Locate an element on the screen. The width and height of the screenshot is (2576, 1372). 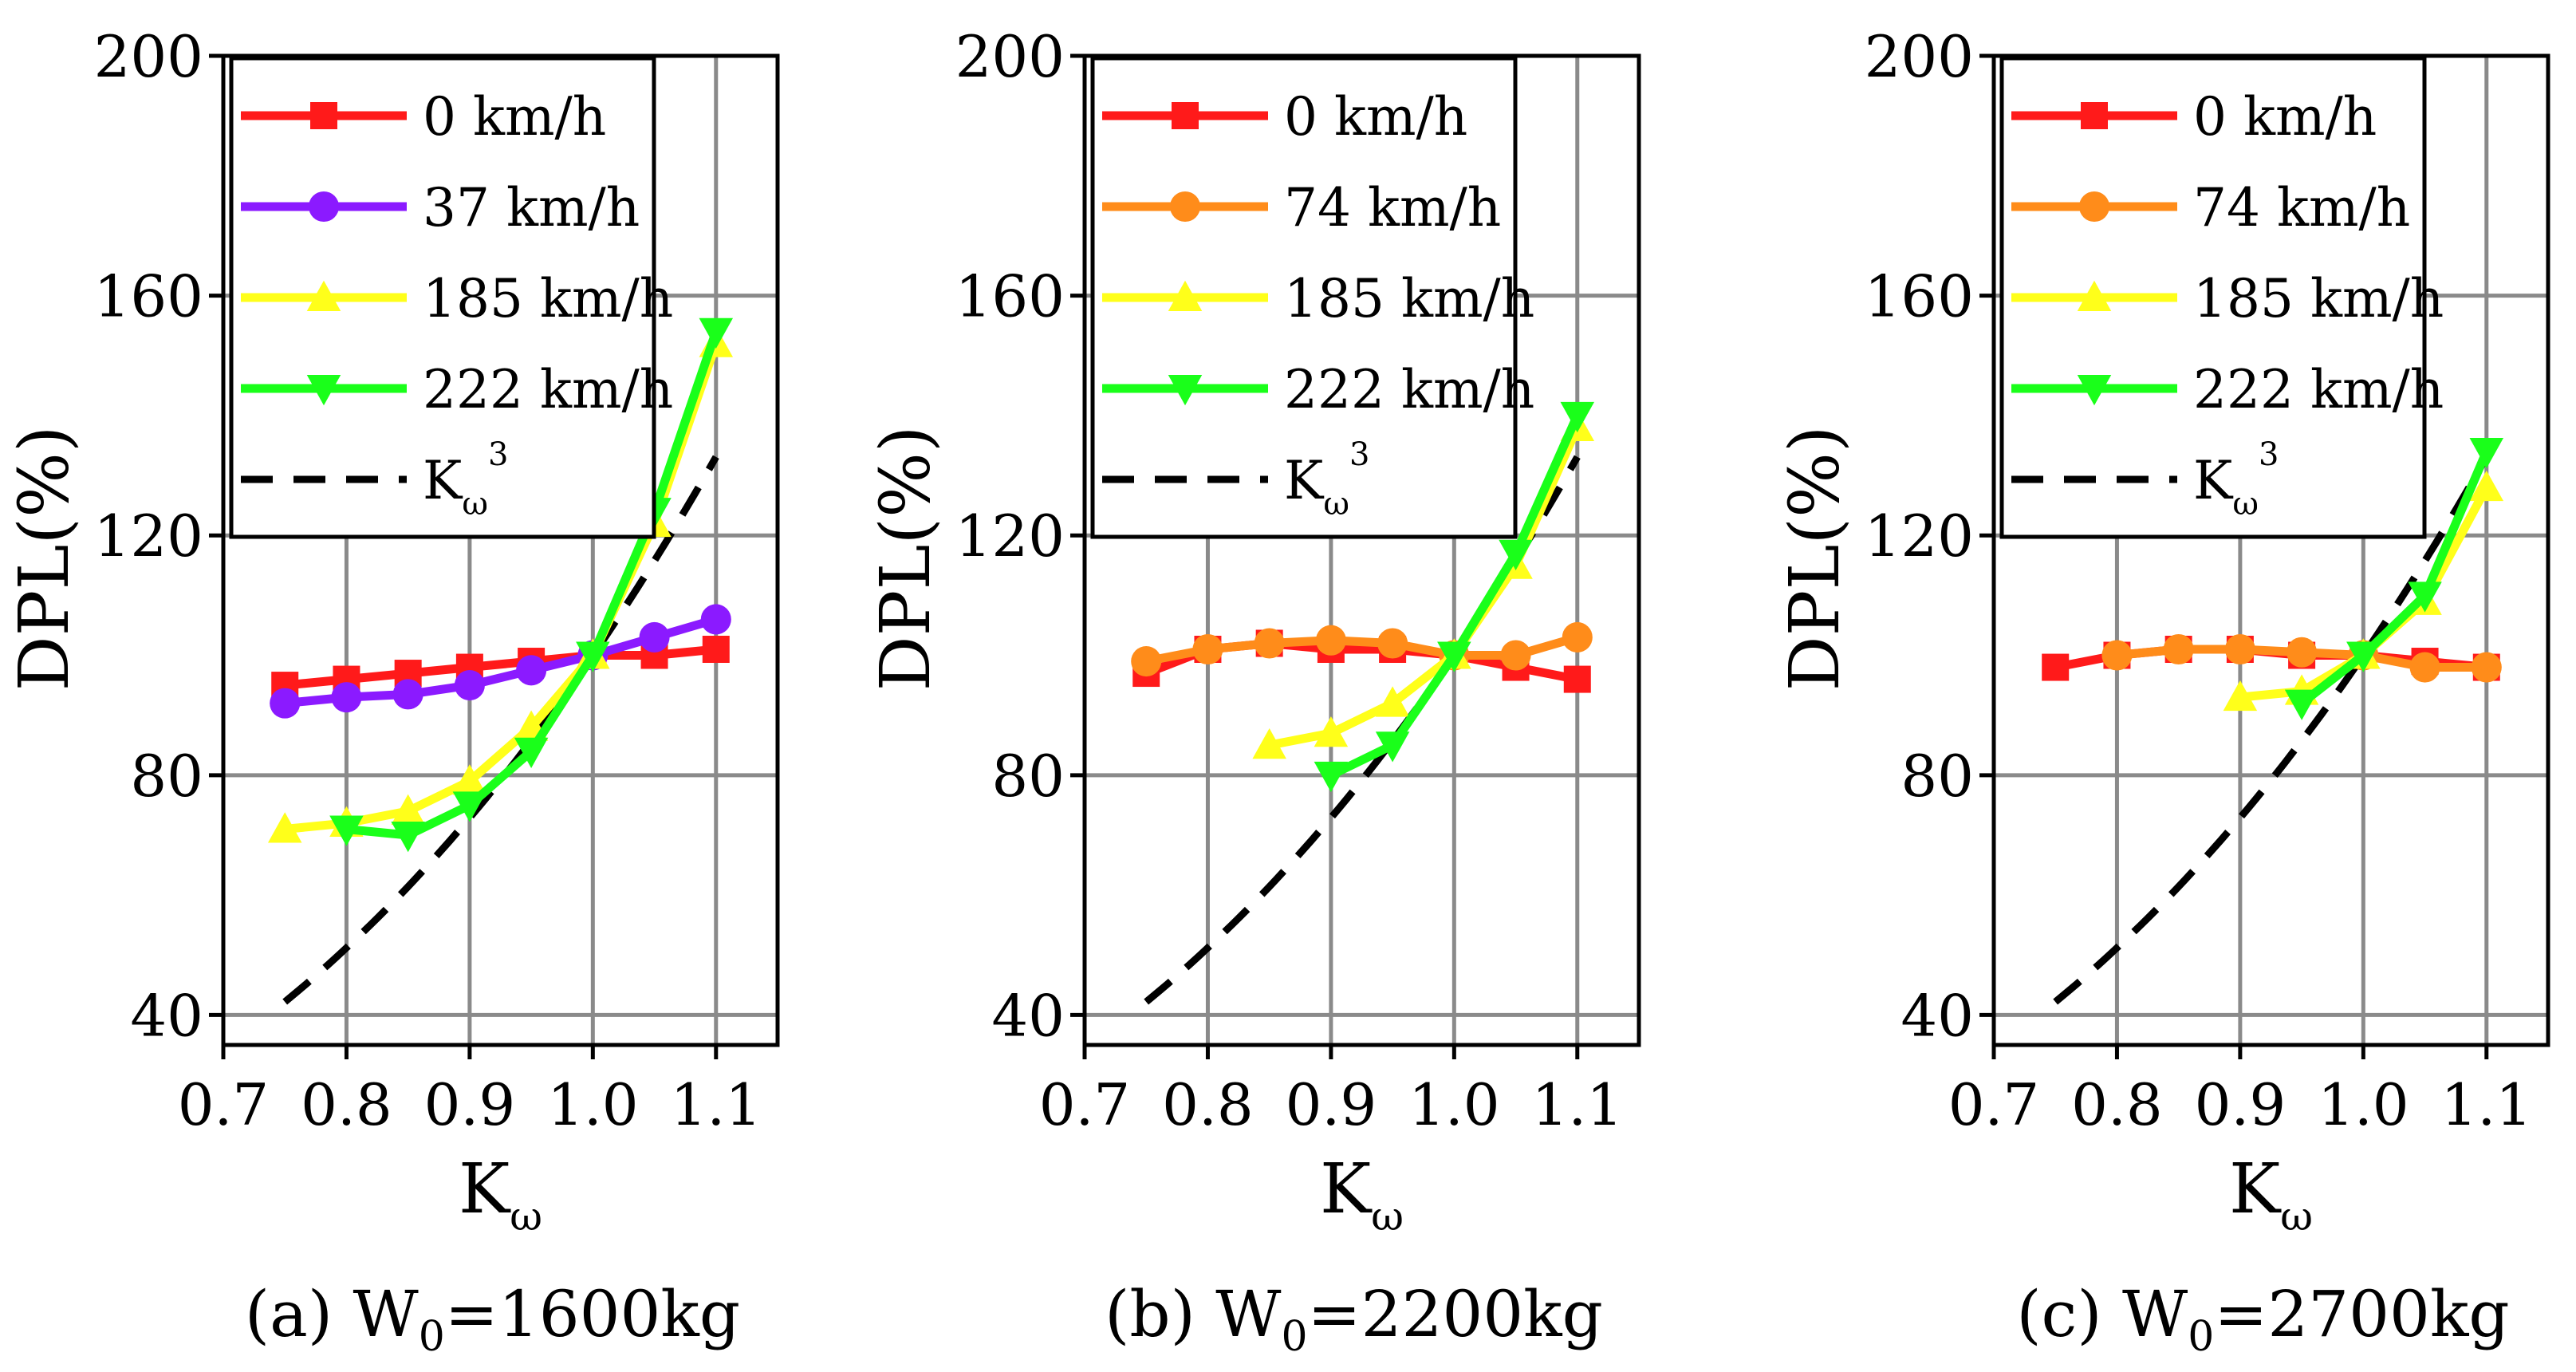
x-axis-title-subscript: ω is located at coordinates (1387, 1216).